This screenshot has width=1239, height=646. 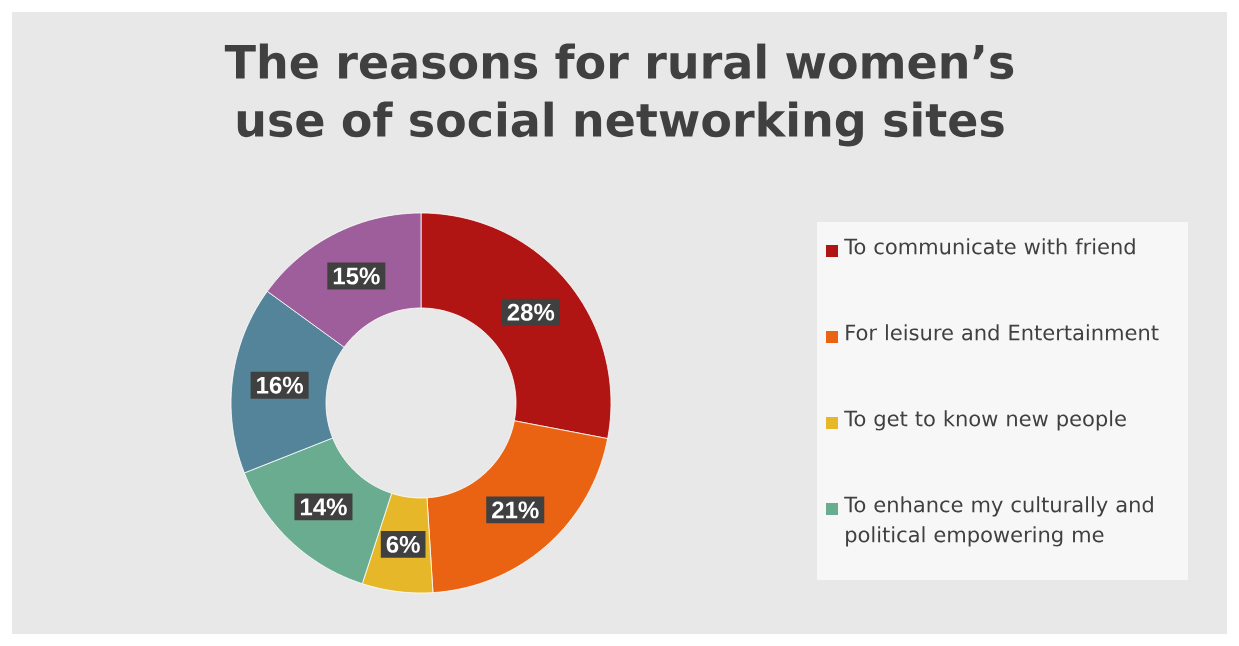 What do you see at coordinates (989, 246) in the screenshot?
I see `legend-label: To communicate with friend` at bounding box center [989, 246].